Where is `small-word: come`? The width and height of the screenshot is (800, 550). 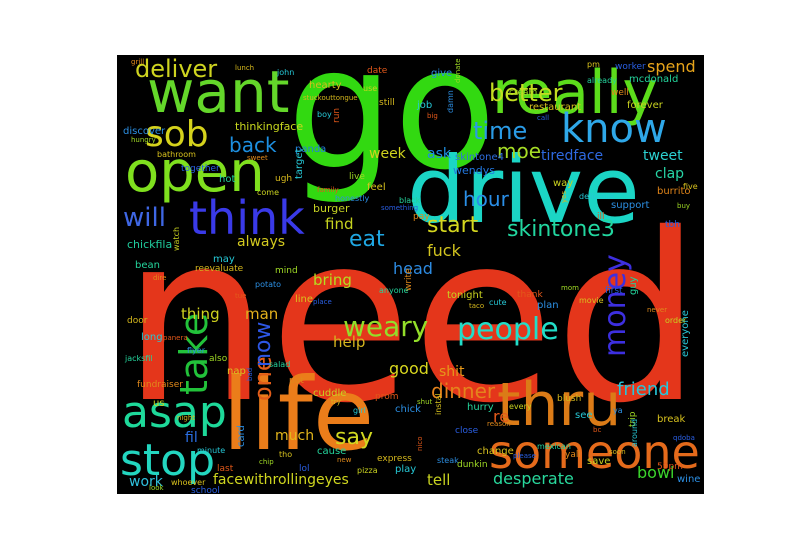 small-word: come is located at coordinates (268, 192).